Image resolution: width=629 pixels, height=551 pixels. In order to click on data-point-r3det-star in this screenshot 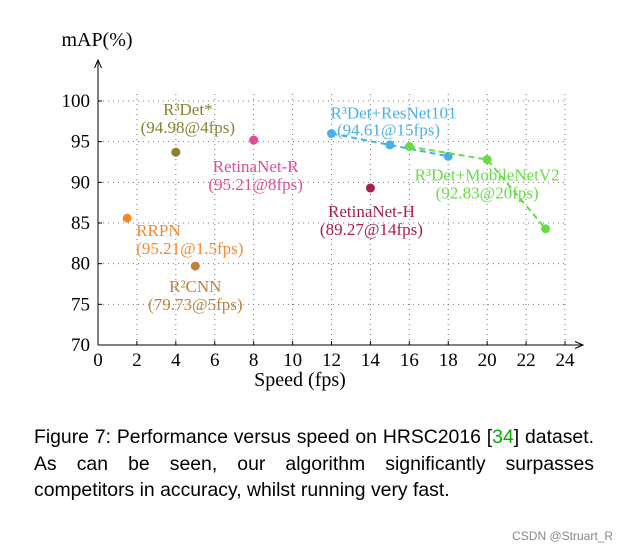, I will do `click(176, 152)`.